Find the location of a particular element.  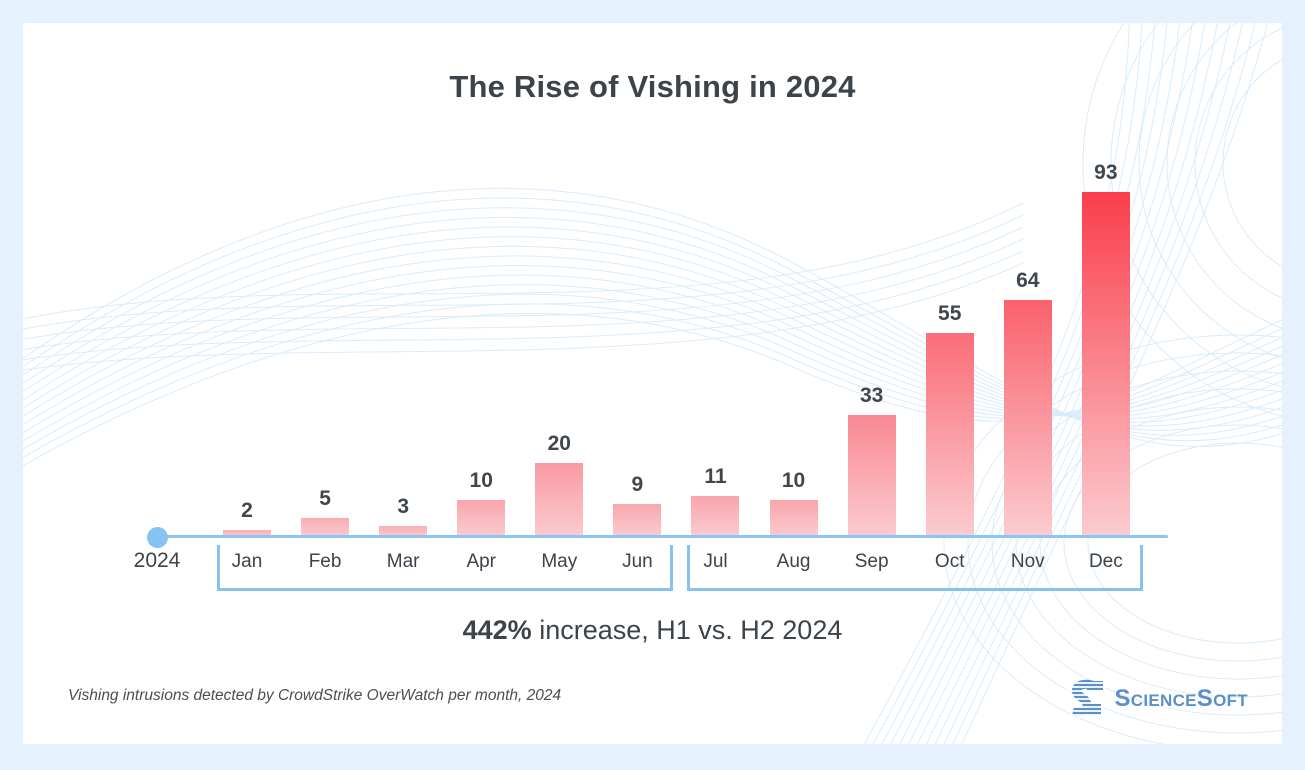

bar-jul is located at coordinates (715, 516).